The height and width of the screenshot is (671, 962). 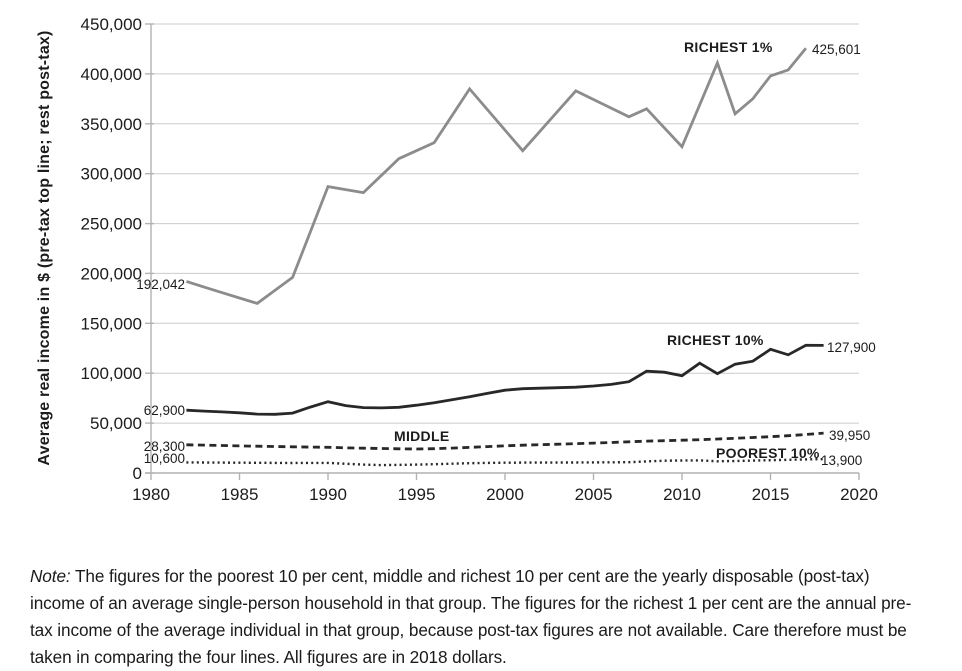 What do you see at coordinates (50, 576) in the screenshot?
I see `note-label: Note:` at bounding box center [50, 576].